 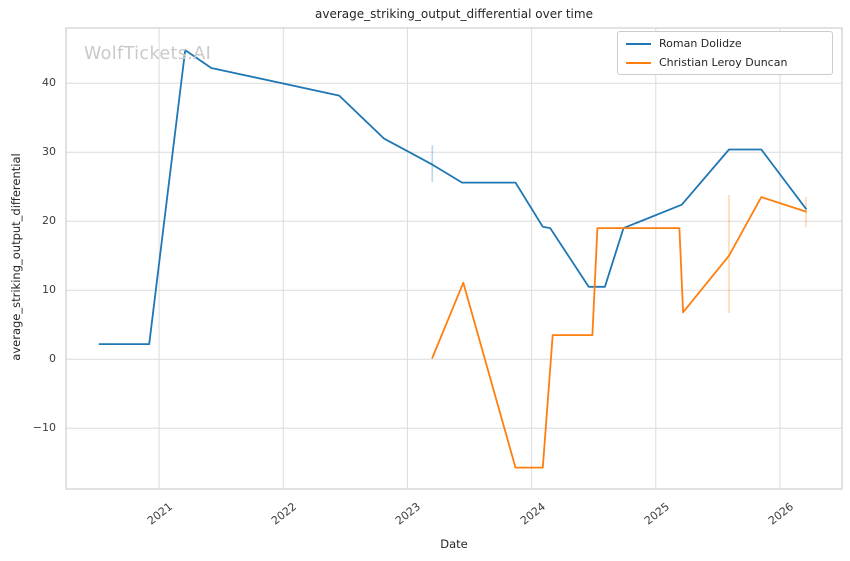 I want to click on x-axis-label: Date, so click(x=454, y=544).